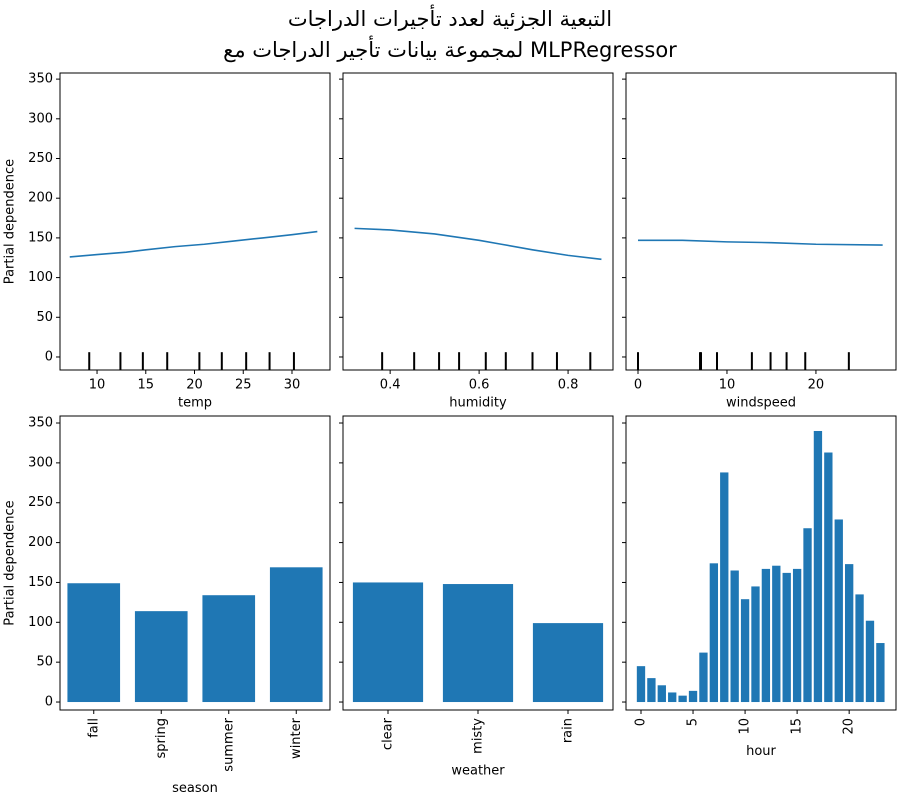  What do you see at coordinates (478, 403) in the screenshot?
I see `x-axis-label: humidity` at bounding box center [478, 403].